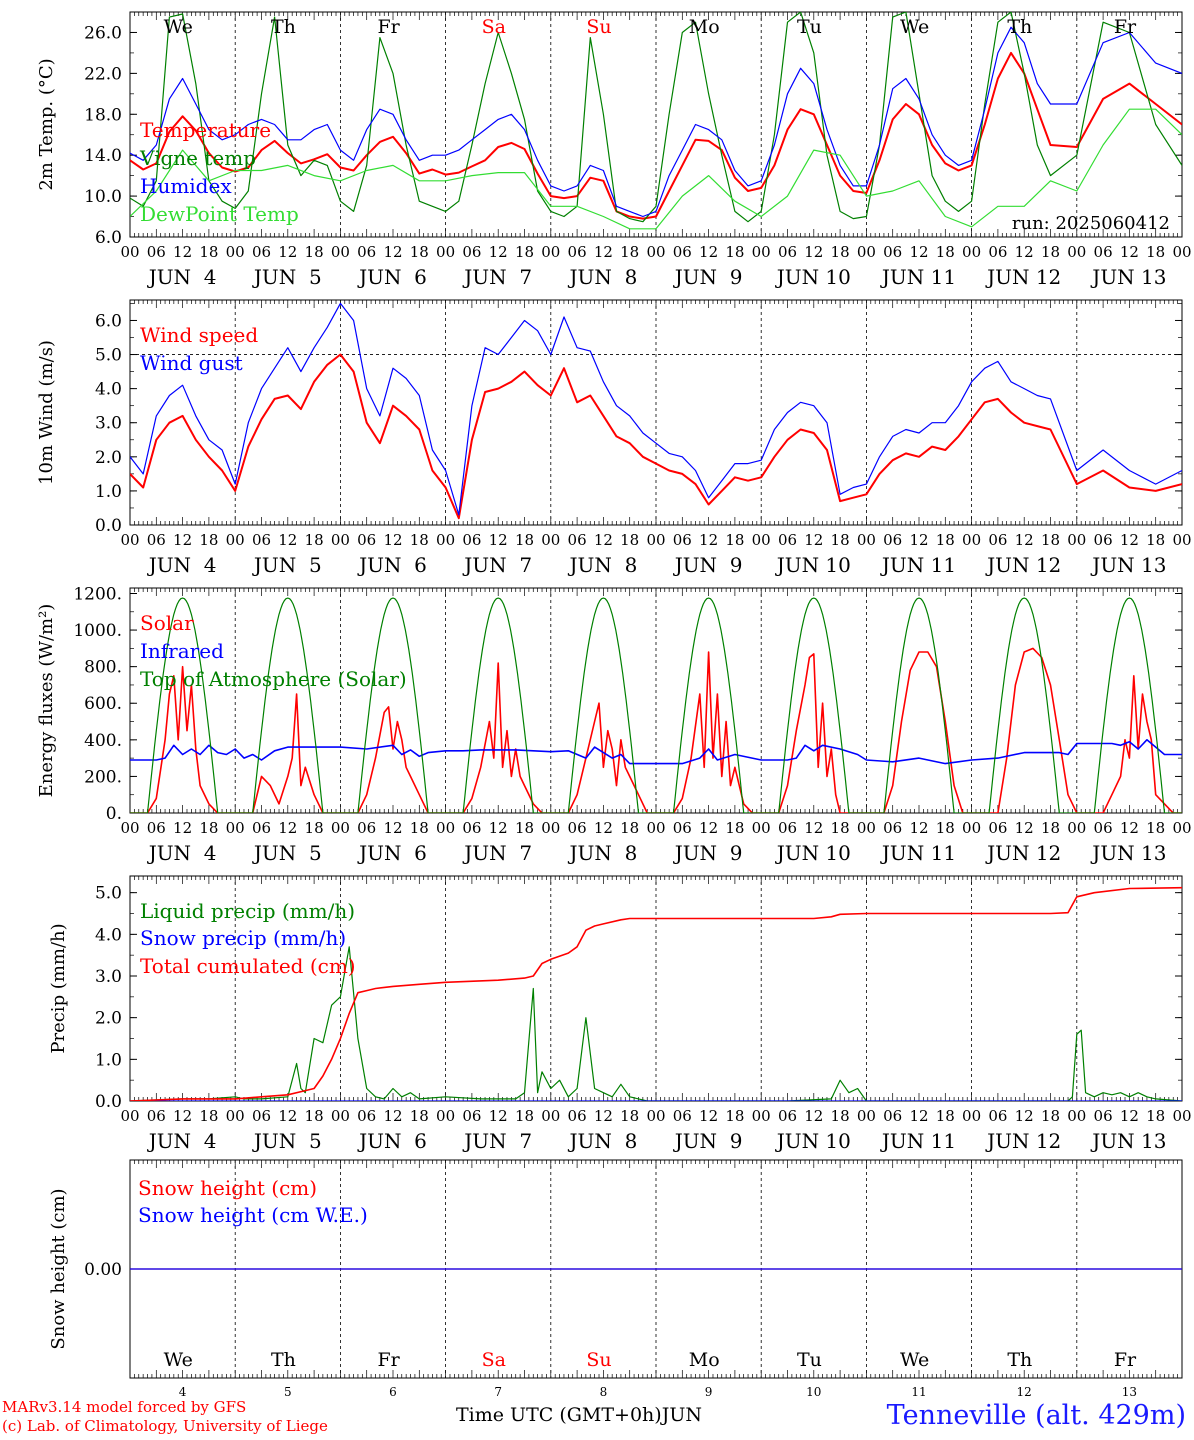 The width and height of the screenshot is (1194, 1440). What do you see at coordinates (103, 704) in the screenshot?
I see `y-tick-label: 600.` at bounding box center [103, 704].